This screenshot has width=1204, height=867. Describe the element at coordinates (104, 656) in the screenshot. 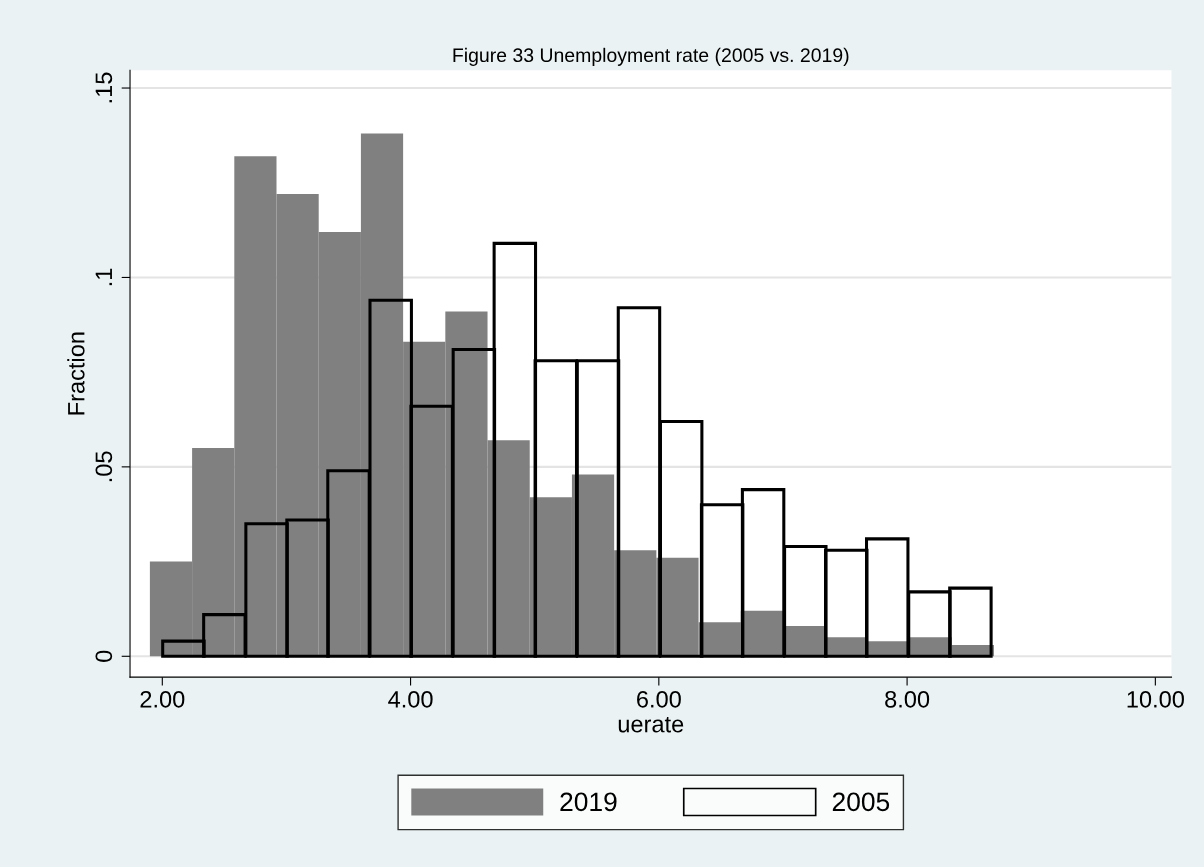

I see `y-tick-label: 0` at that location.